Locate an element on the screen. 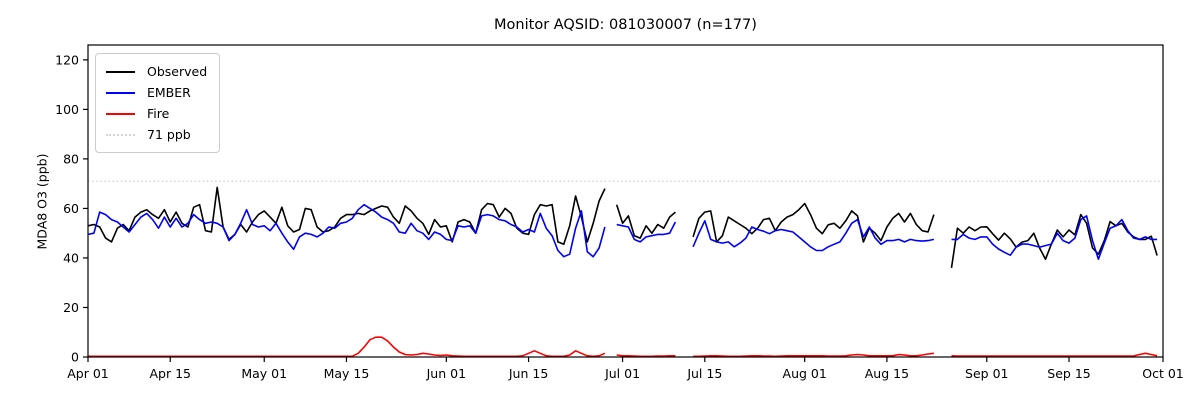  x-tick-label: Oct 01 is located at coordinates (1163, 373).